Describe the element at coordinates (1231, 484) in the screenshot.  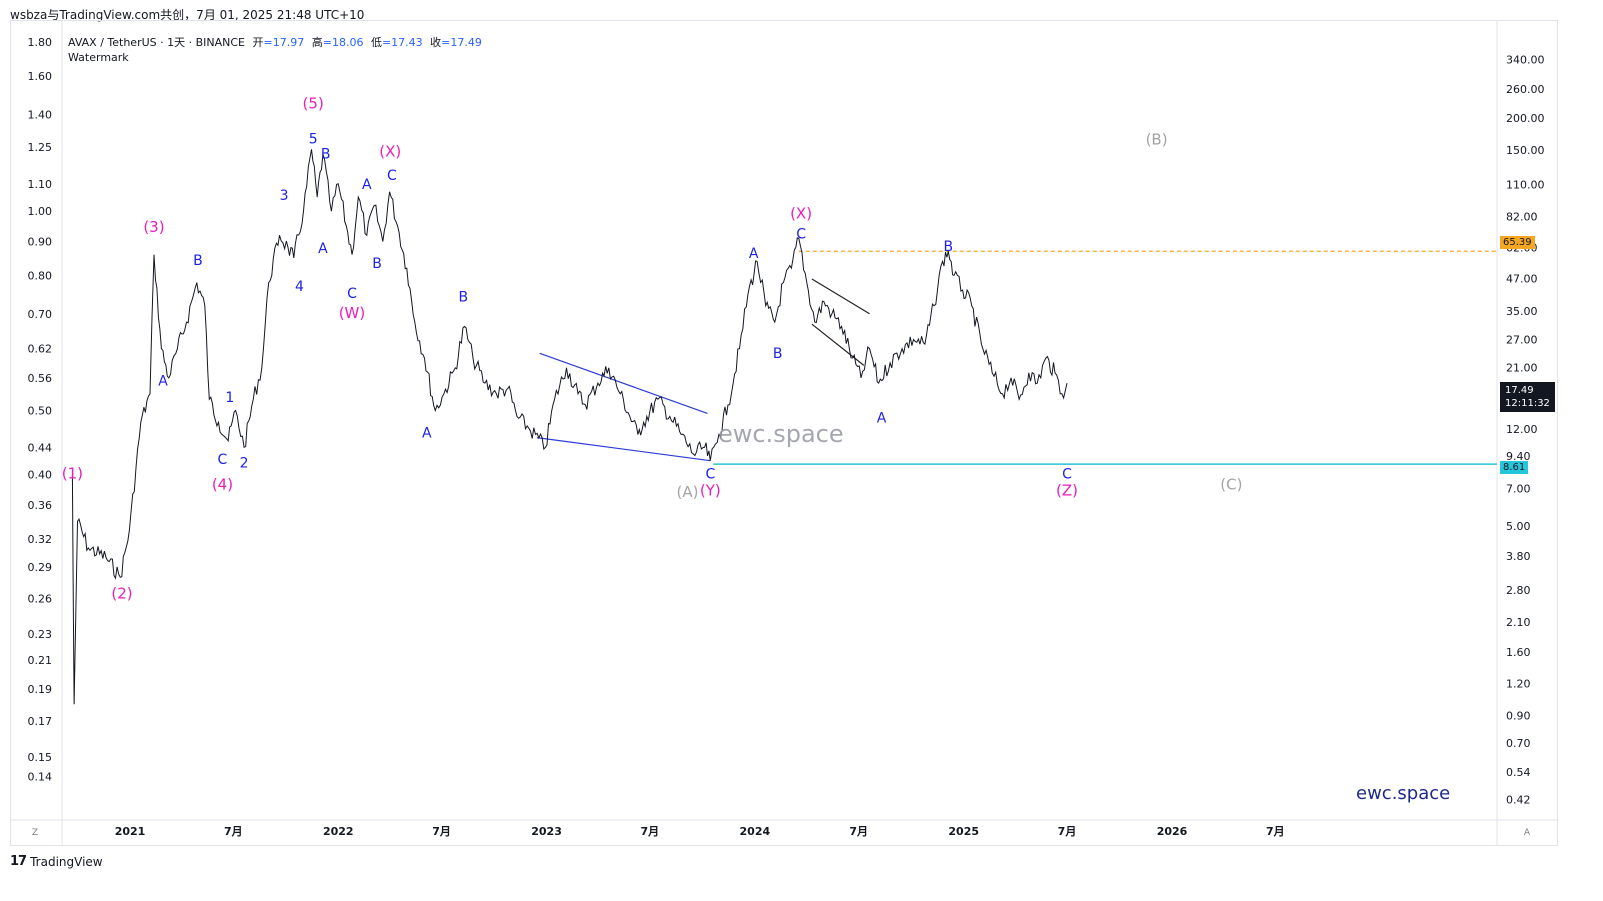
I see `elliott-wave-label: (C)` at that location.